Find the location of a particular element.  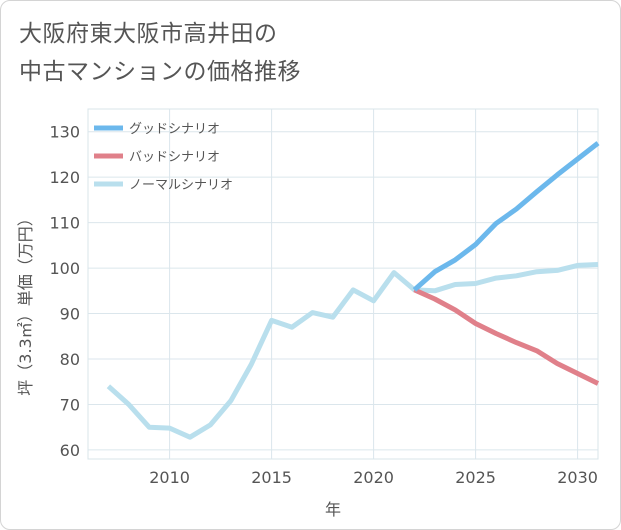

chart-title: 大阪府東大阪市高井田の 中古マンションの価格推移 is located at coordinates (299, 53).